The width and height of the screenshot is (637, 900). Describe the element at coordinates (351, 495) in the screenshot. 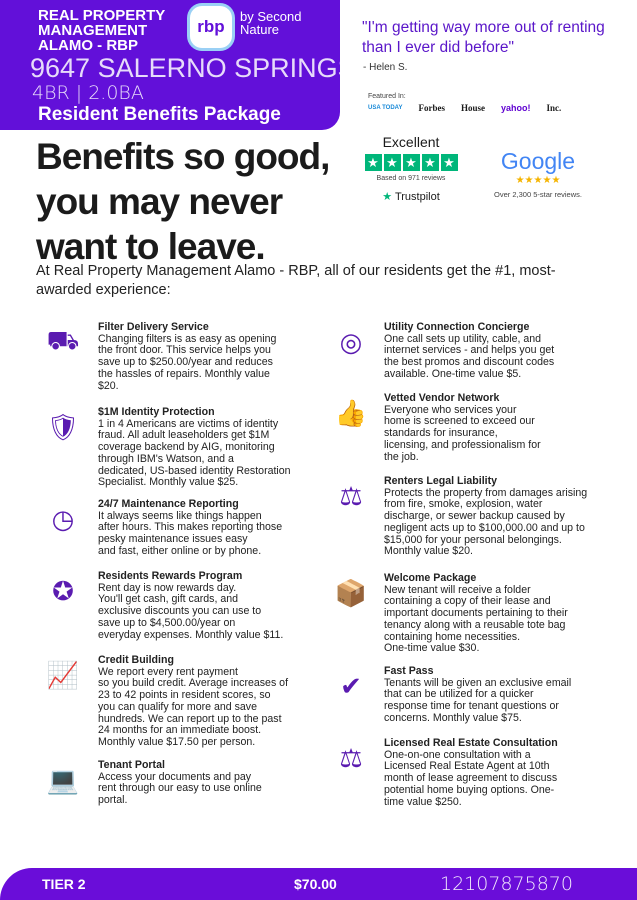

I see `gavel-icon: ⚖` at that location.